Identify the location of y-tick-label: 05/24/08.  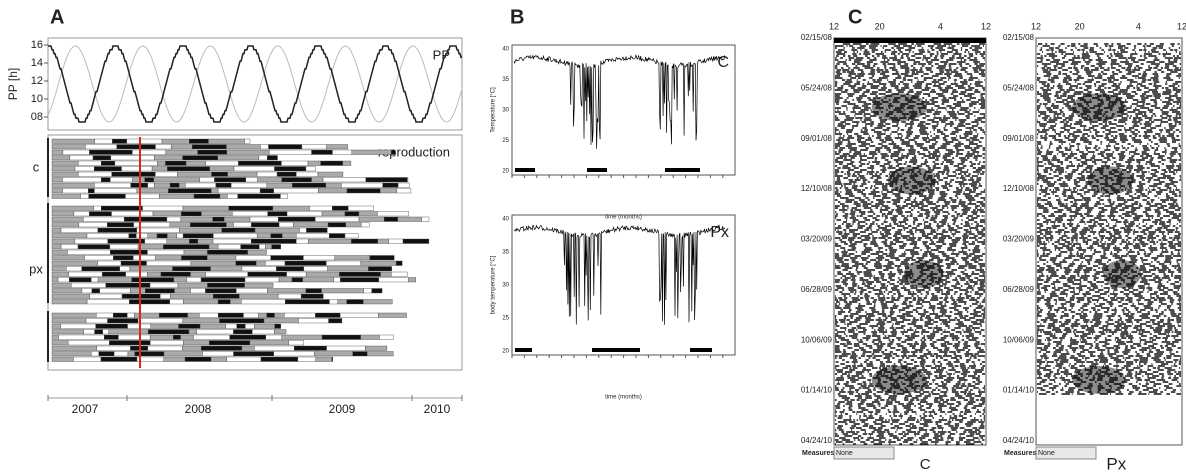
(817, 87).